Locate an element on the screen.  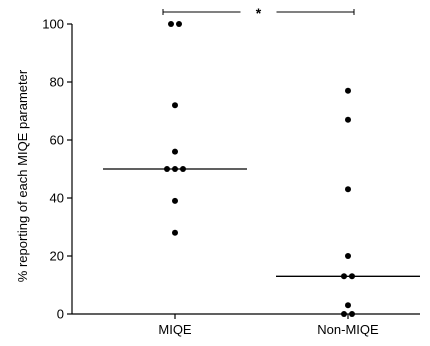
y-tick-label: 40 is located at coordinates (57, 198).